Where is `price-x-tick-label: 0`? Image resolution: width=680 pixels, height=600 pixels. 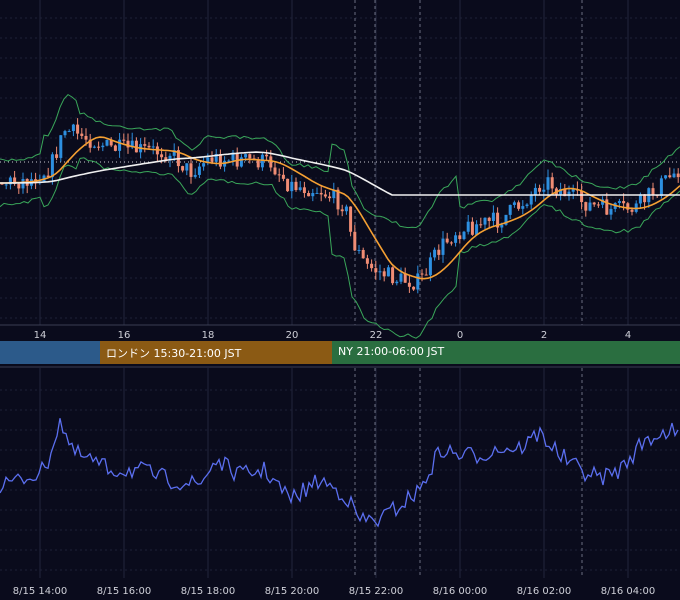 price-x-tick-label: 0 is located at coordinates (460, 335).